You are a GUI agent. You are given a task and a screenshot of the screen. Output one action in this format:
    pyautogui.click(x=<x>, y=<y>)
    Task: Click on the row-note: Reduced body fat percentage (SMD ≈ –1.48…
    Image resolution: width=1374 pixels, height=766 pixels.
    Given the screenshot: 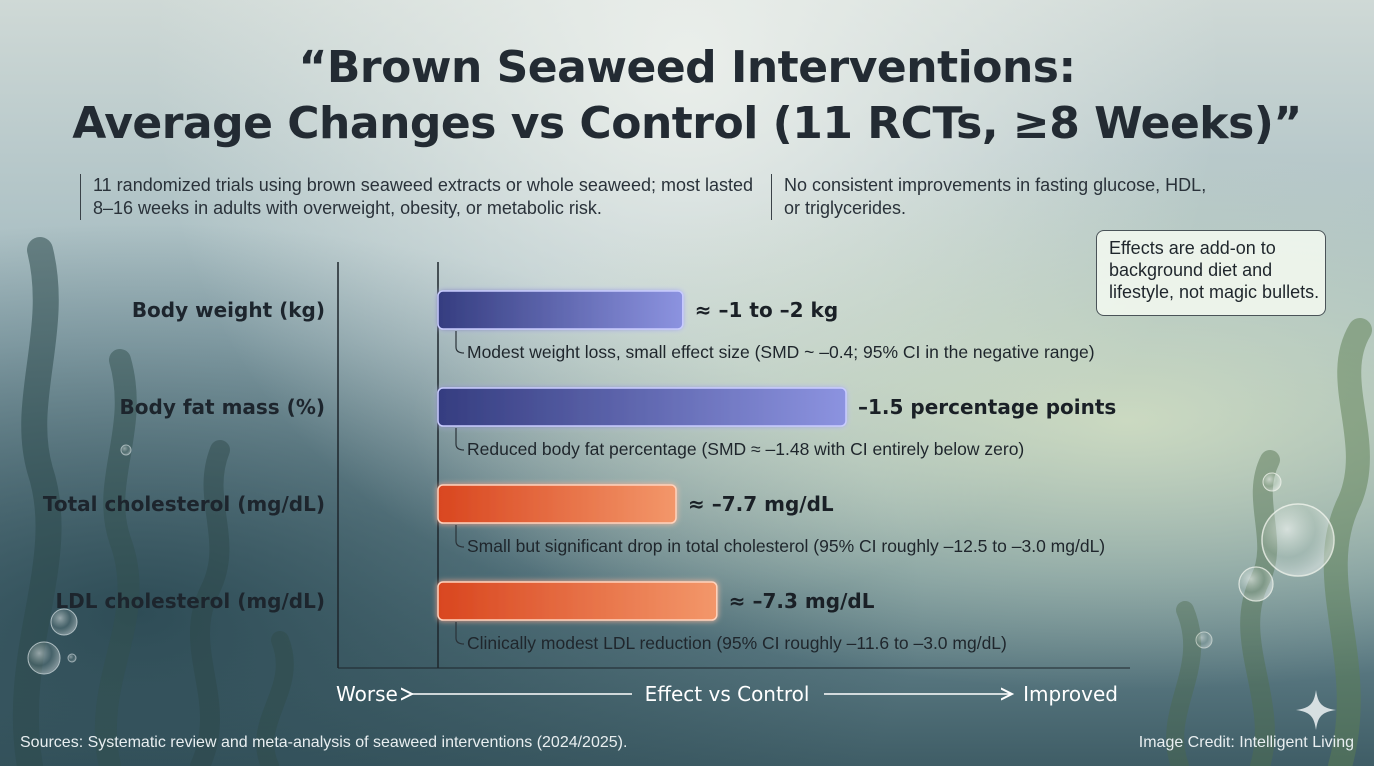 What is the action you would take?
    pyautogui.click(x=745, y=449)
    